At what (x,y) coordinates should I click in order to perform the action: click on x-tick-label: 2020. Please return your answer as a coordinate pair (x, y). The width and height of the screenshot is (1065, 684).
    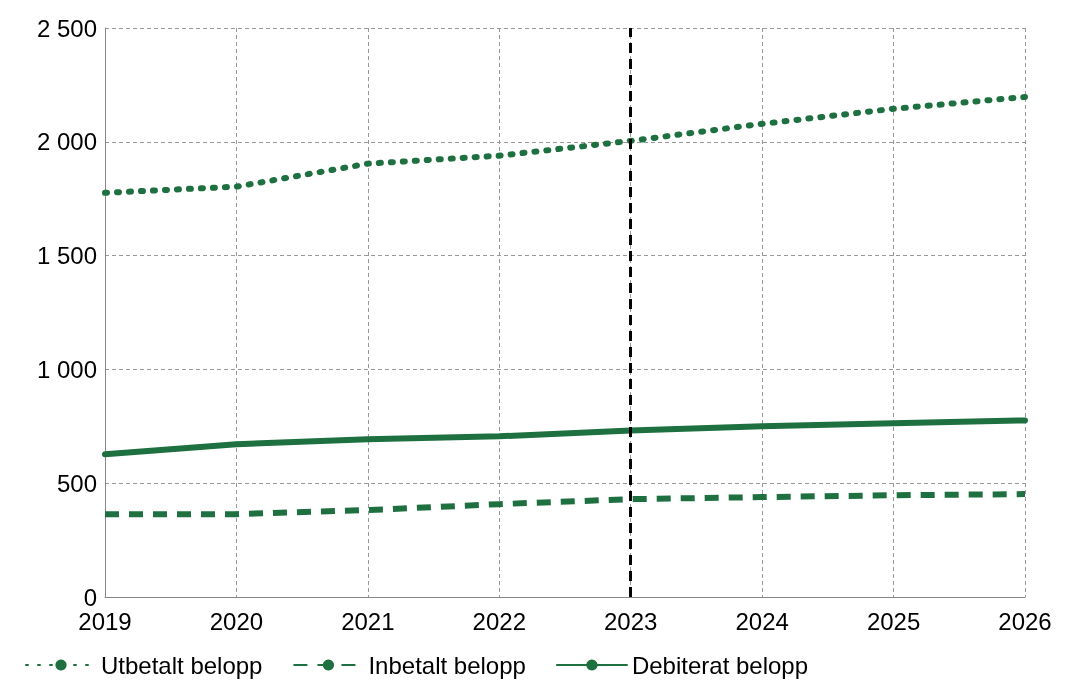
    Looking at the image, I should click on (236, 621).